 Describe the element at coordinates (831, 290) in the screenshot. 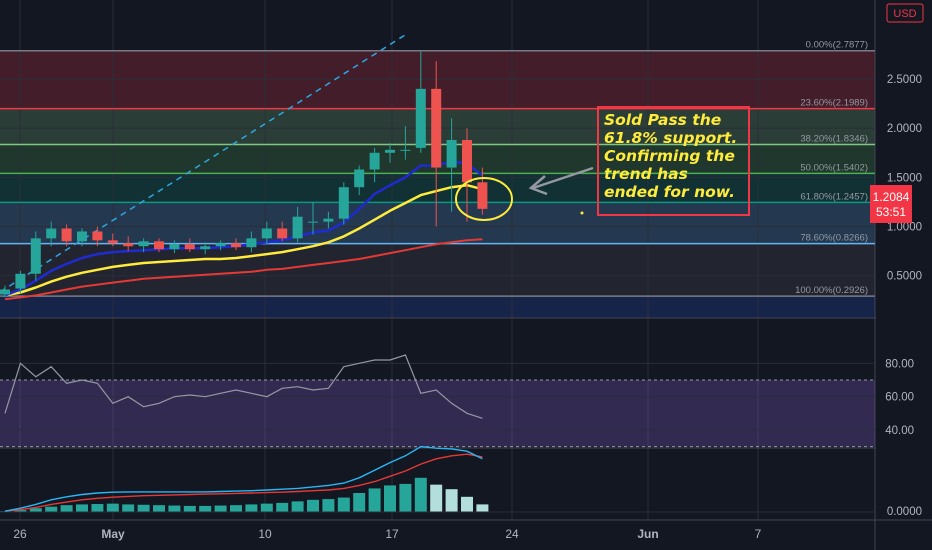

I see `fib-label: 100.00%(0.2926)` at that location.